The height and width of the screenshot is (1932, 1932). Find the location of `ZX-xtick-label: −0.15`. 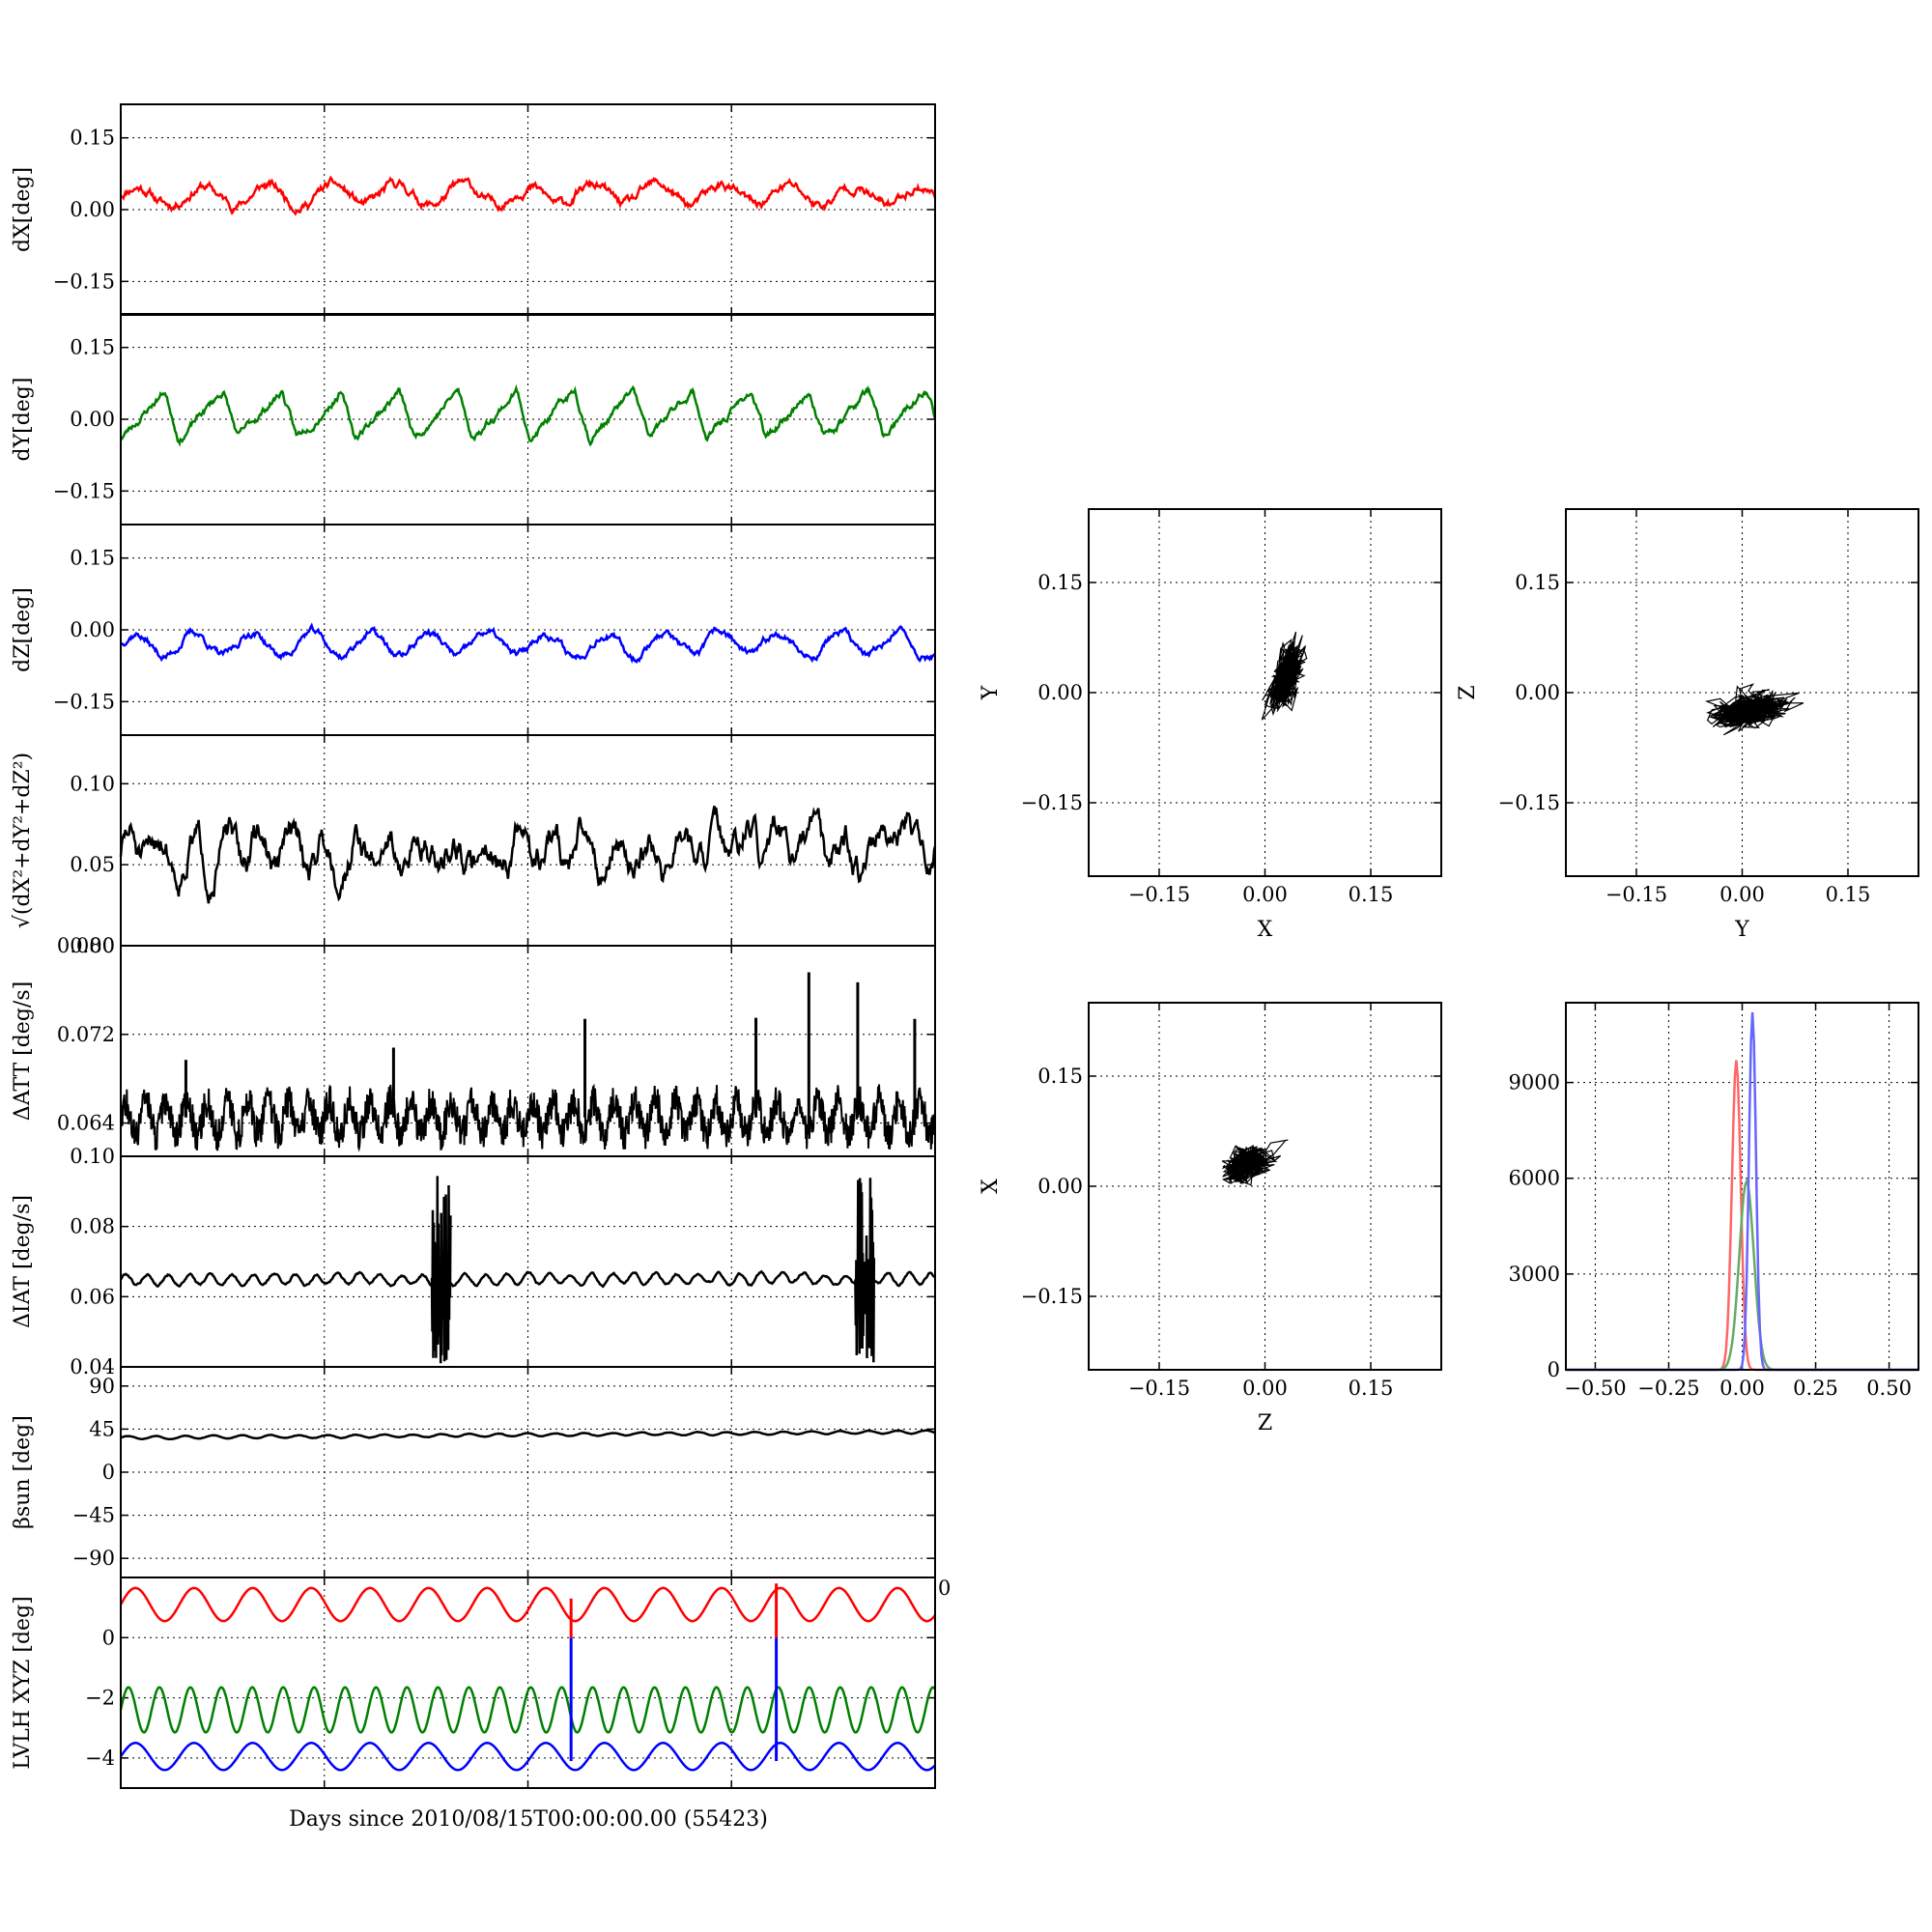

ZX-xtick-label: −0.15 is located at coordinates (1159, 1388).